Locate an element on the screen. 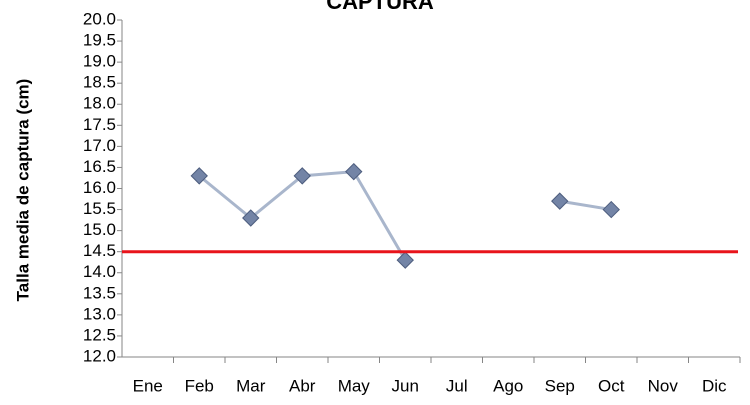  x-tick-label: Ago is located at coordinates (508, 385).